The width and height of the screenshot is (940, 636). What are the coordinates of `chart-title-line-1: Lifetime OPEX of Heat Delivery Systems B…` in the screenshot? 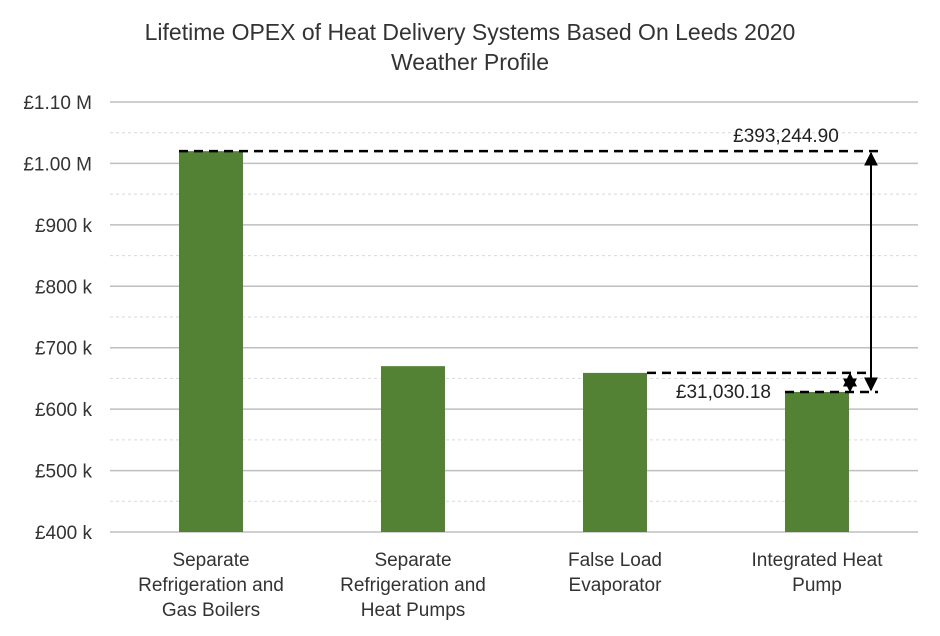 It's located at (470, 32).